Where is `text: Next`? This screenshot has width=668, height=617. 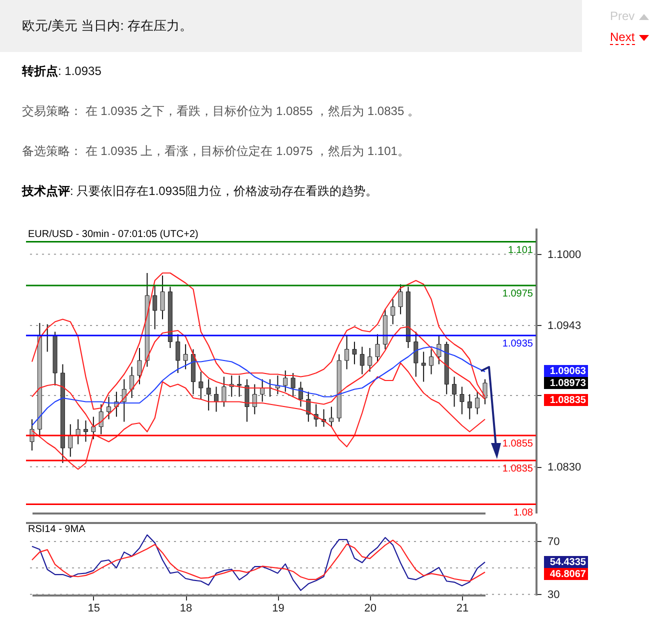
text: Next is located at coordinates (622, 37).